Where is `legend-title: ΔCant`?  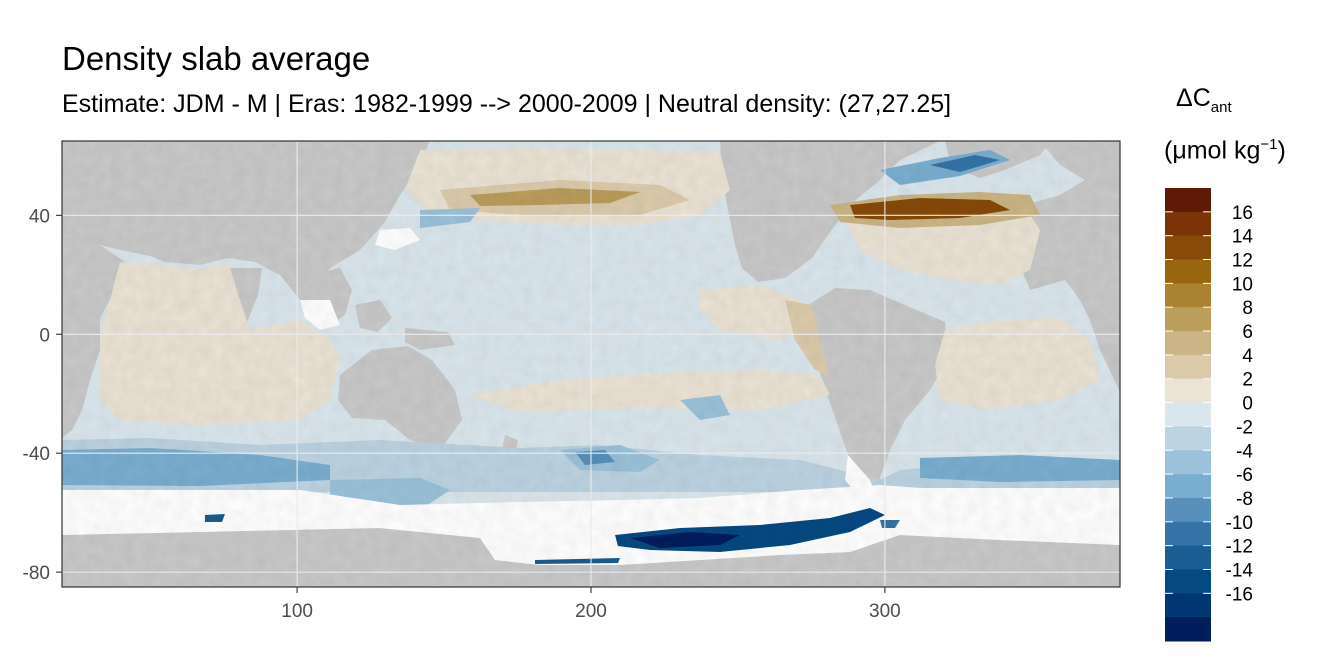
legend-title: ΔCant is located at coordinates (1204, 100).